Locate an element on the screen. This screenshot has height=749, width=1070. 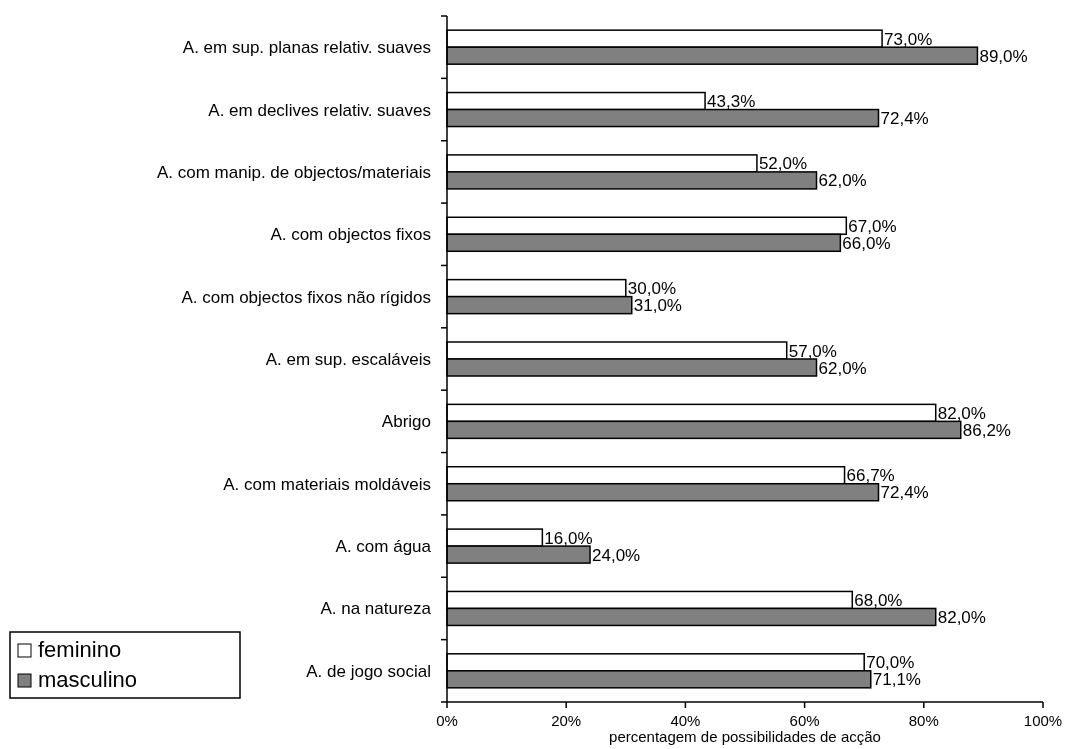
data-label: 30,0% is located at coordinates (651, 289).